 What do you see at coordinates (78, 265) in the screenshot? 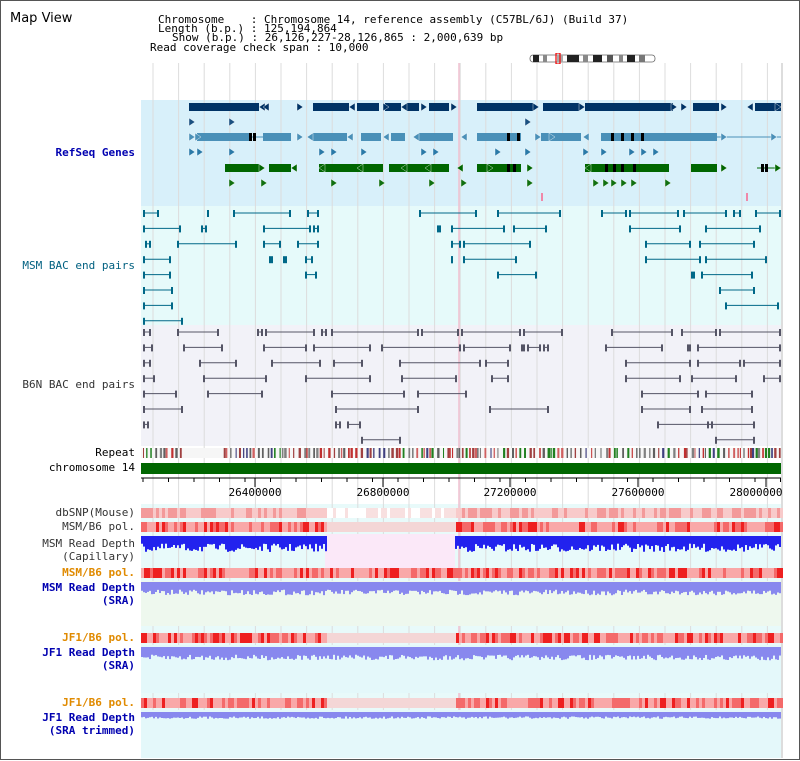
I see `msm-bac-label: MSM BAC end pairs` at bounding box center [78, 265].